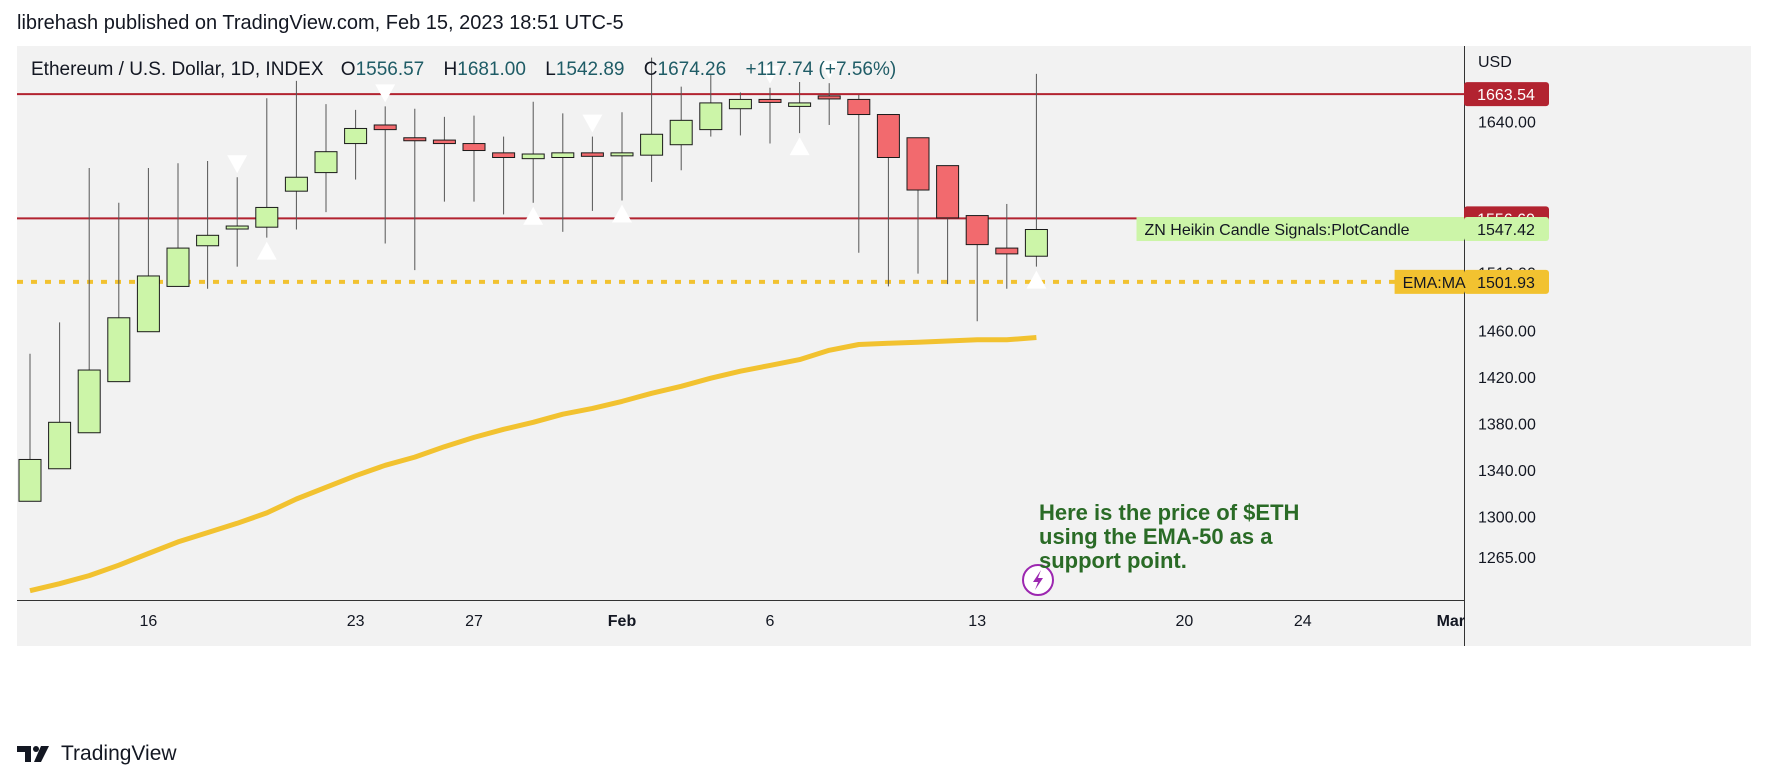 Image resolution: width=1768 pixels, height=784 pixels. What do you see at coordinates (550, 69) in the screenshot?
I see `low-label: L` at bounding box center [550, 69].